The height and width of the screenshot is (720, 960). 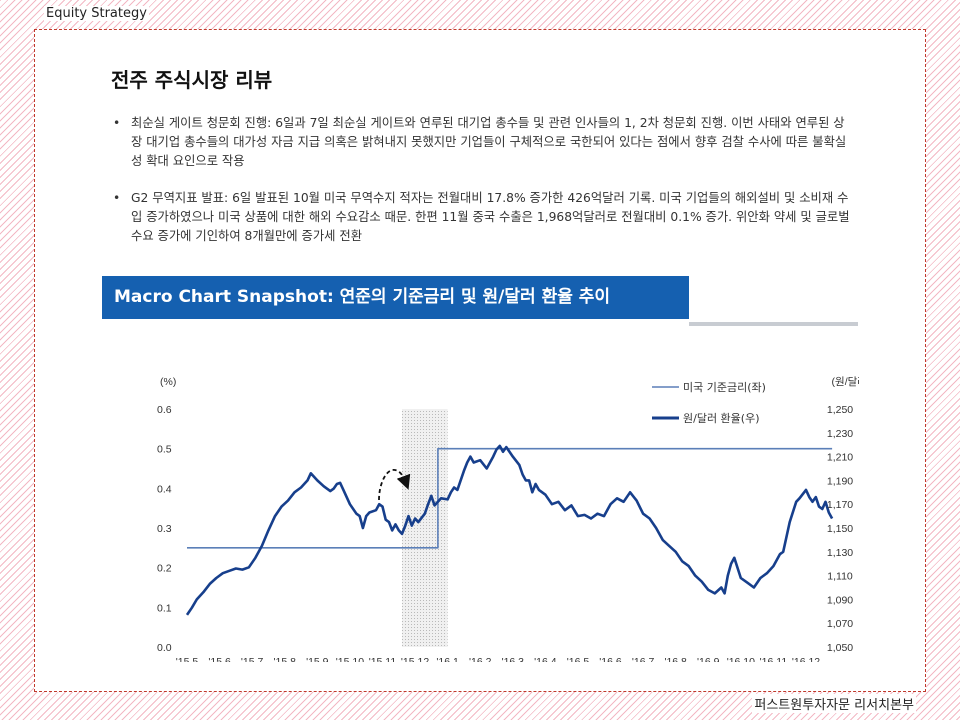 What do you see at coordinates (840, 648) in the screenshot?
I see `right-axis-tick: 1,050` at bounding box center [840, 648].